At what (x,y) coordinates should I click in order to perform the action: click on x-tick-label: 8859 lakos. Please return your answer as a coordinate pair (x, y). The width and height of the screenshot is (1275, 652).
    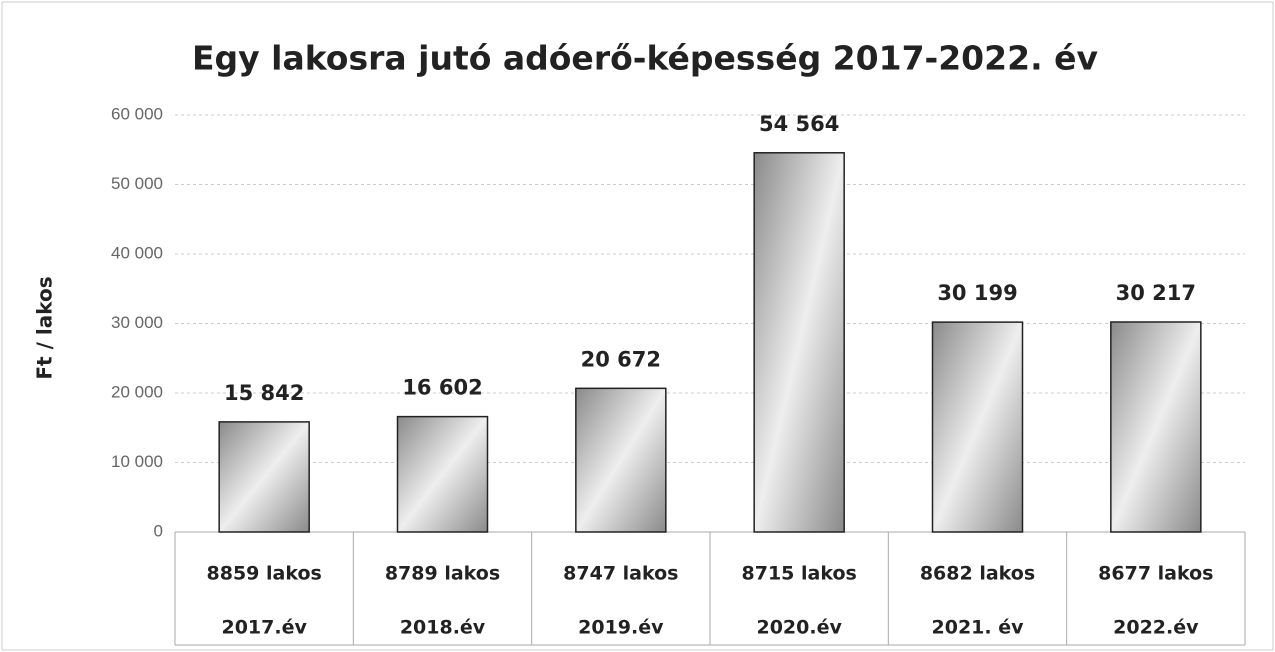
    Looking at the image, I should click on (264, 574).